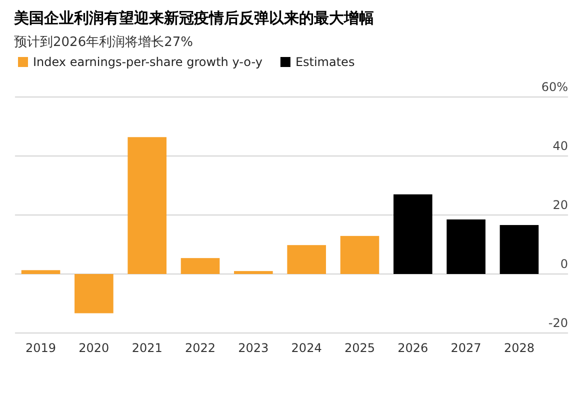 The height and width of the screenshot is (395, 582). Describe the element at coordinates (413, 348) in the screenshot. I see `x-tick-label: 2026` at that location.